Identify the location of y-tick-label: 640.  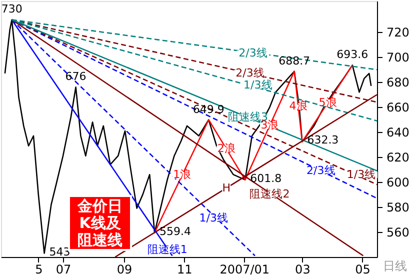
(398, 133).